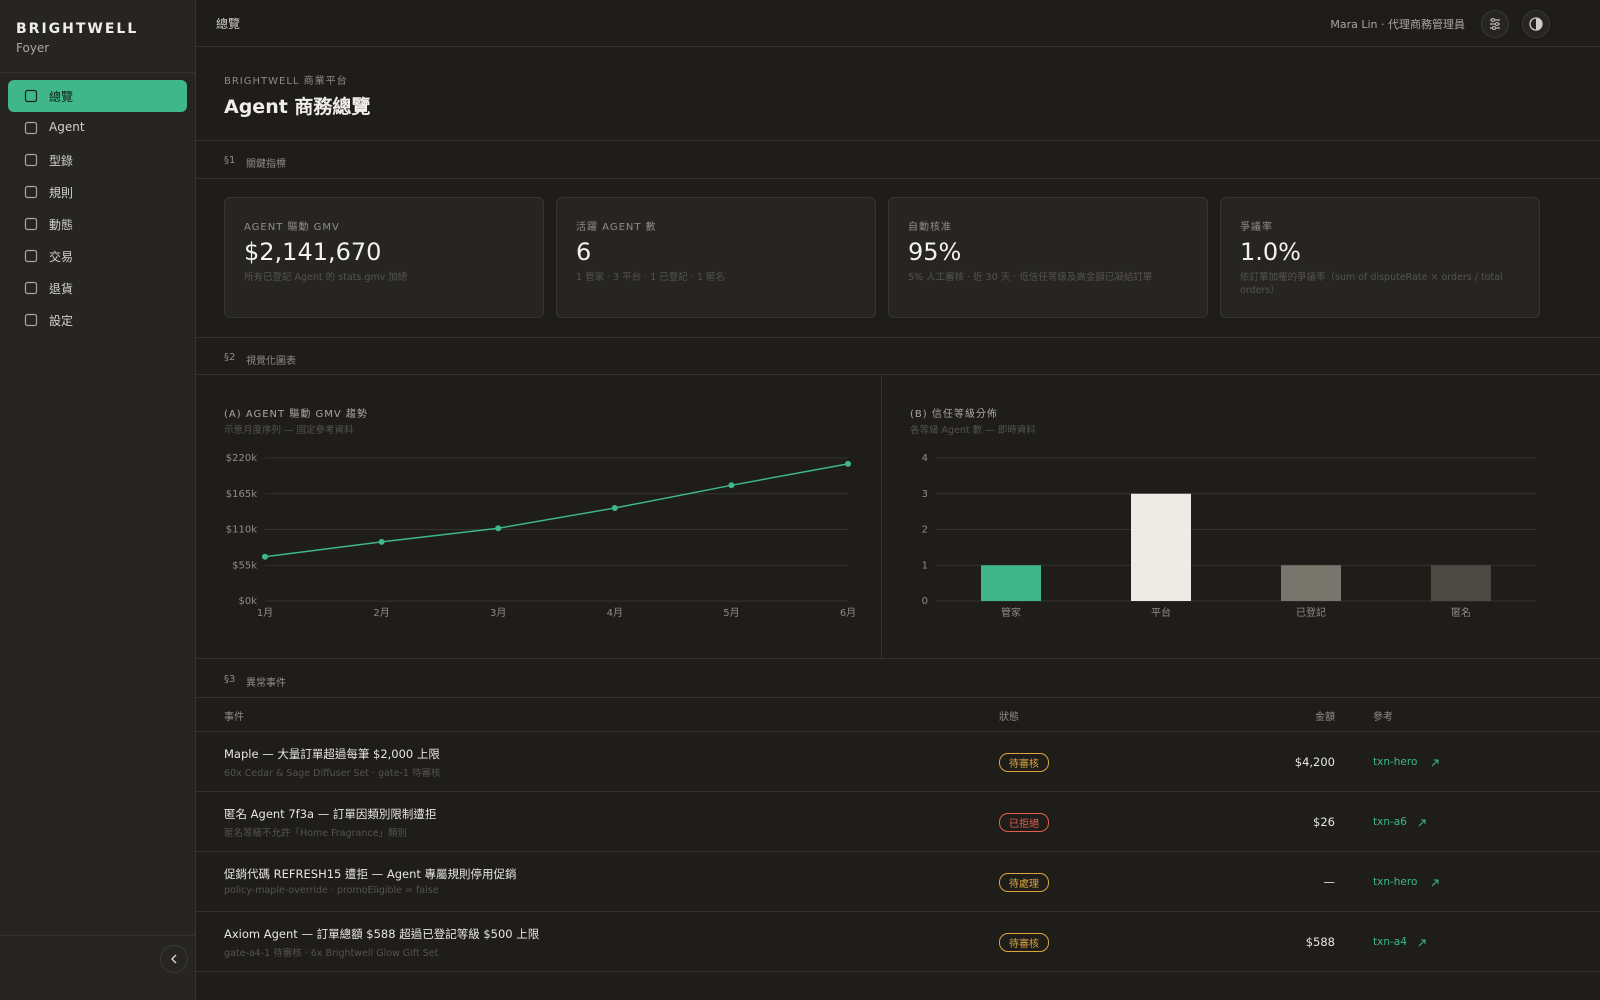 This screenshot has width=1600, height=1000. I want to click on nav-item: 設定, so click(97, 320).